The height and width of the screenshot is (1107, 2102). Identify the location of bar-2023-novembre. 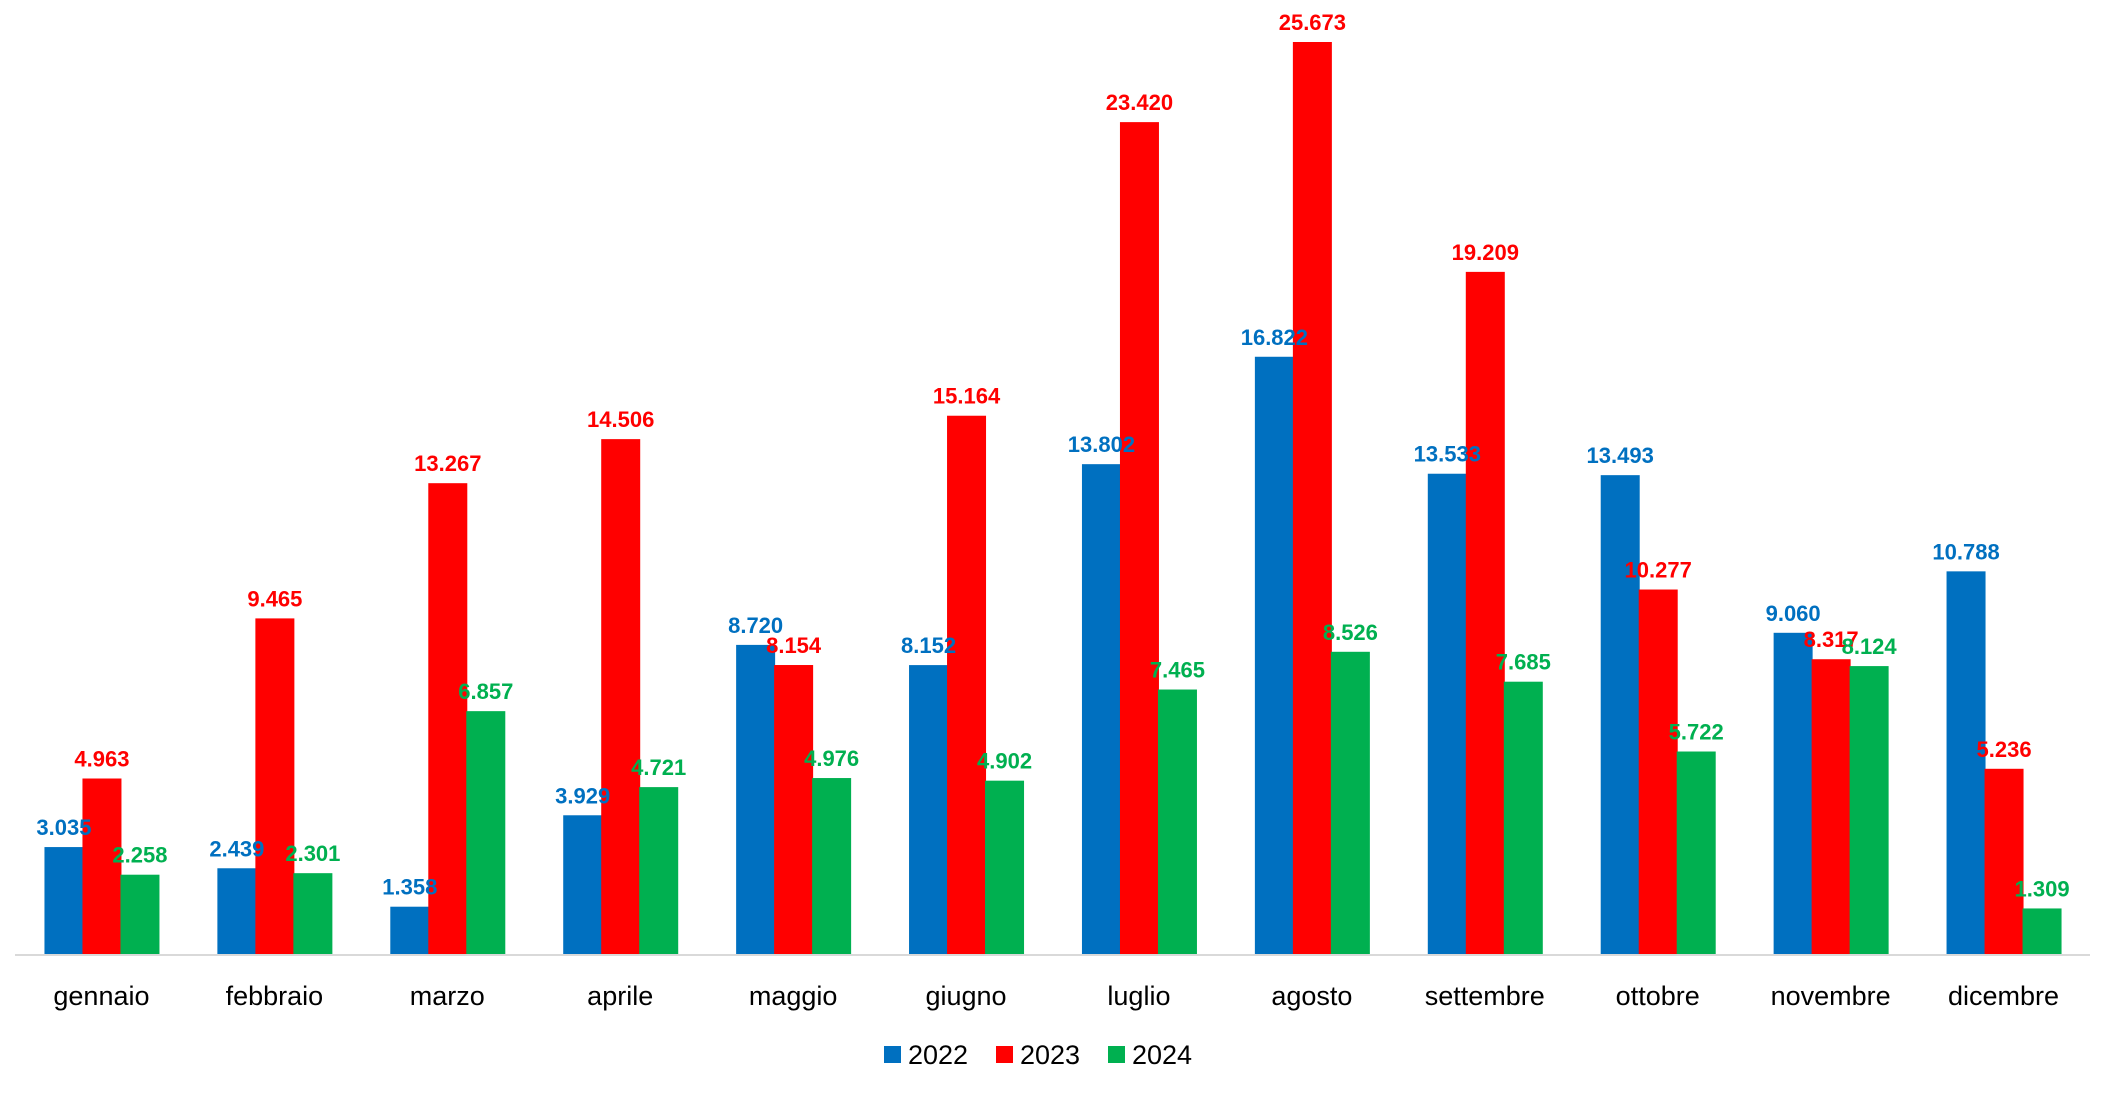
(1831, 807).